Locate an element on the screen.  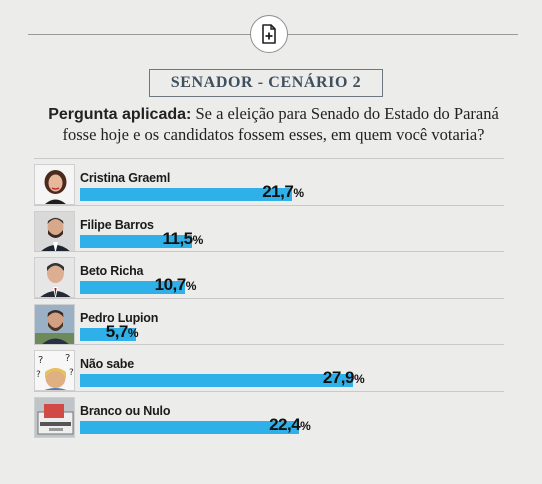
data-label-value: 22,4 is located at coordinates (285, 424).